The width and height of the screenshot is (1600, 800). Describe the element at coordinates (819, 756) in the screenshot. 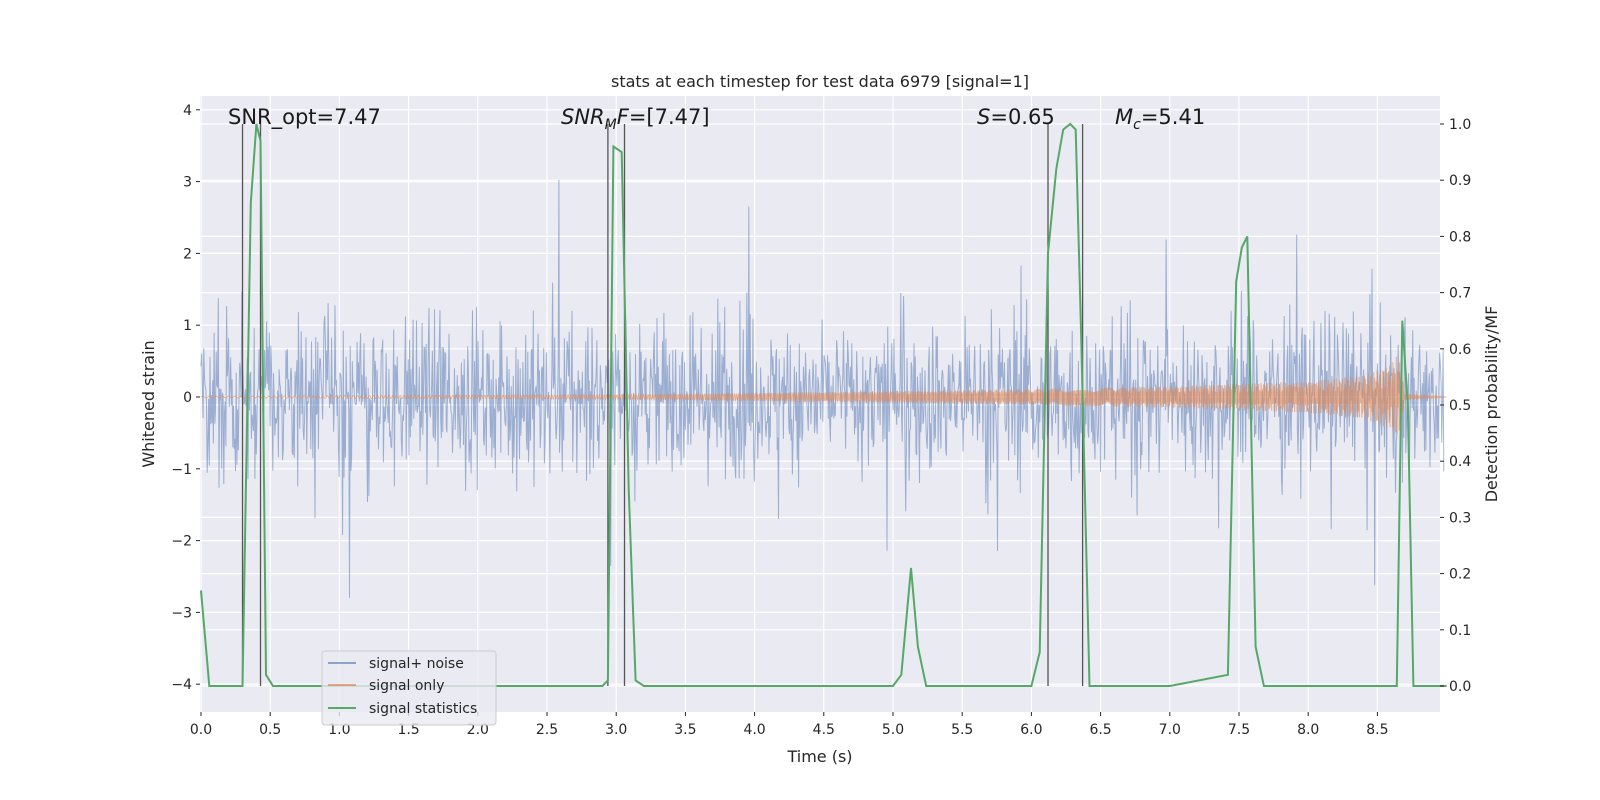

I see `x-axis-title: Time (s)` at that location.